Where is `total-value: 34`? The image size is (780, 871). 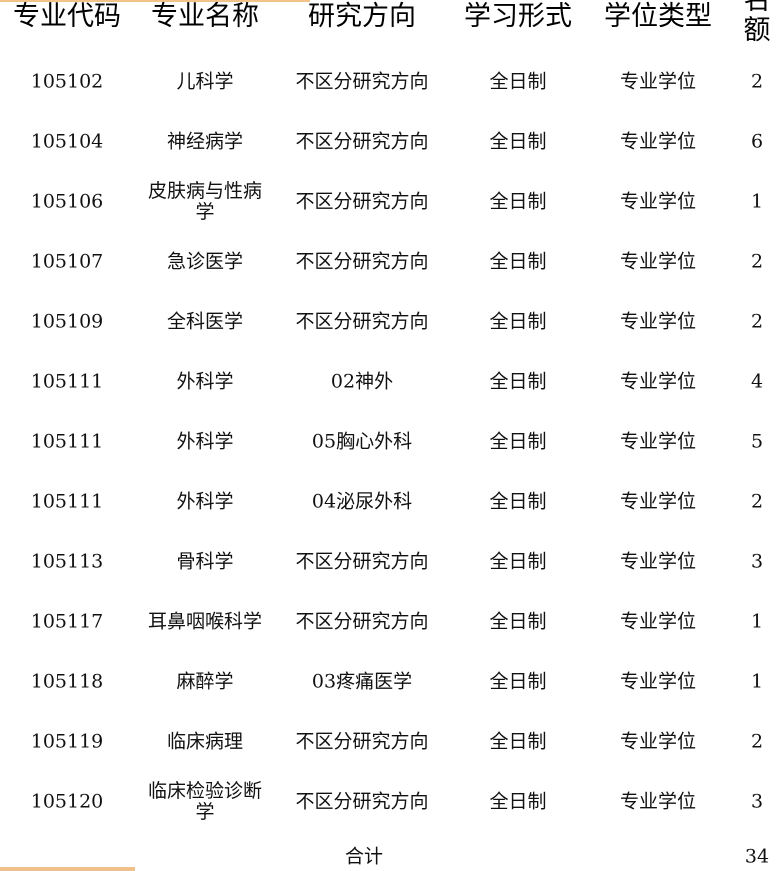 total-value: 34 is located at coordinates (757, 856).